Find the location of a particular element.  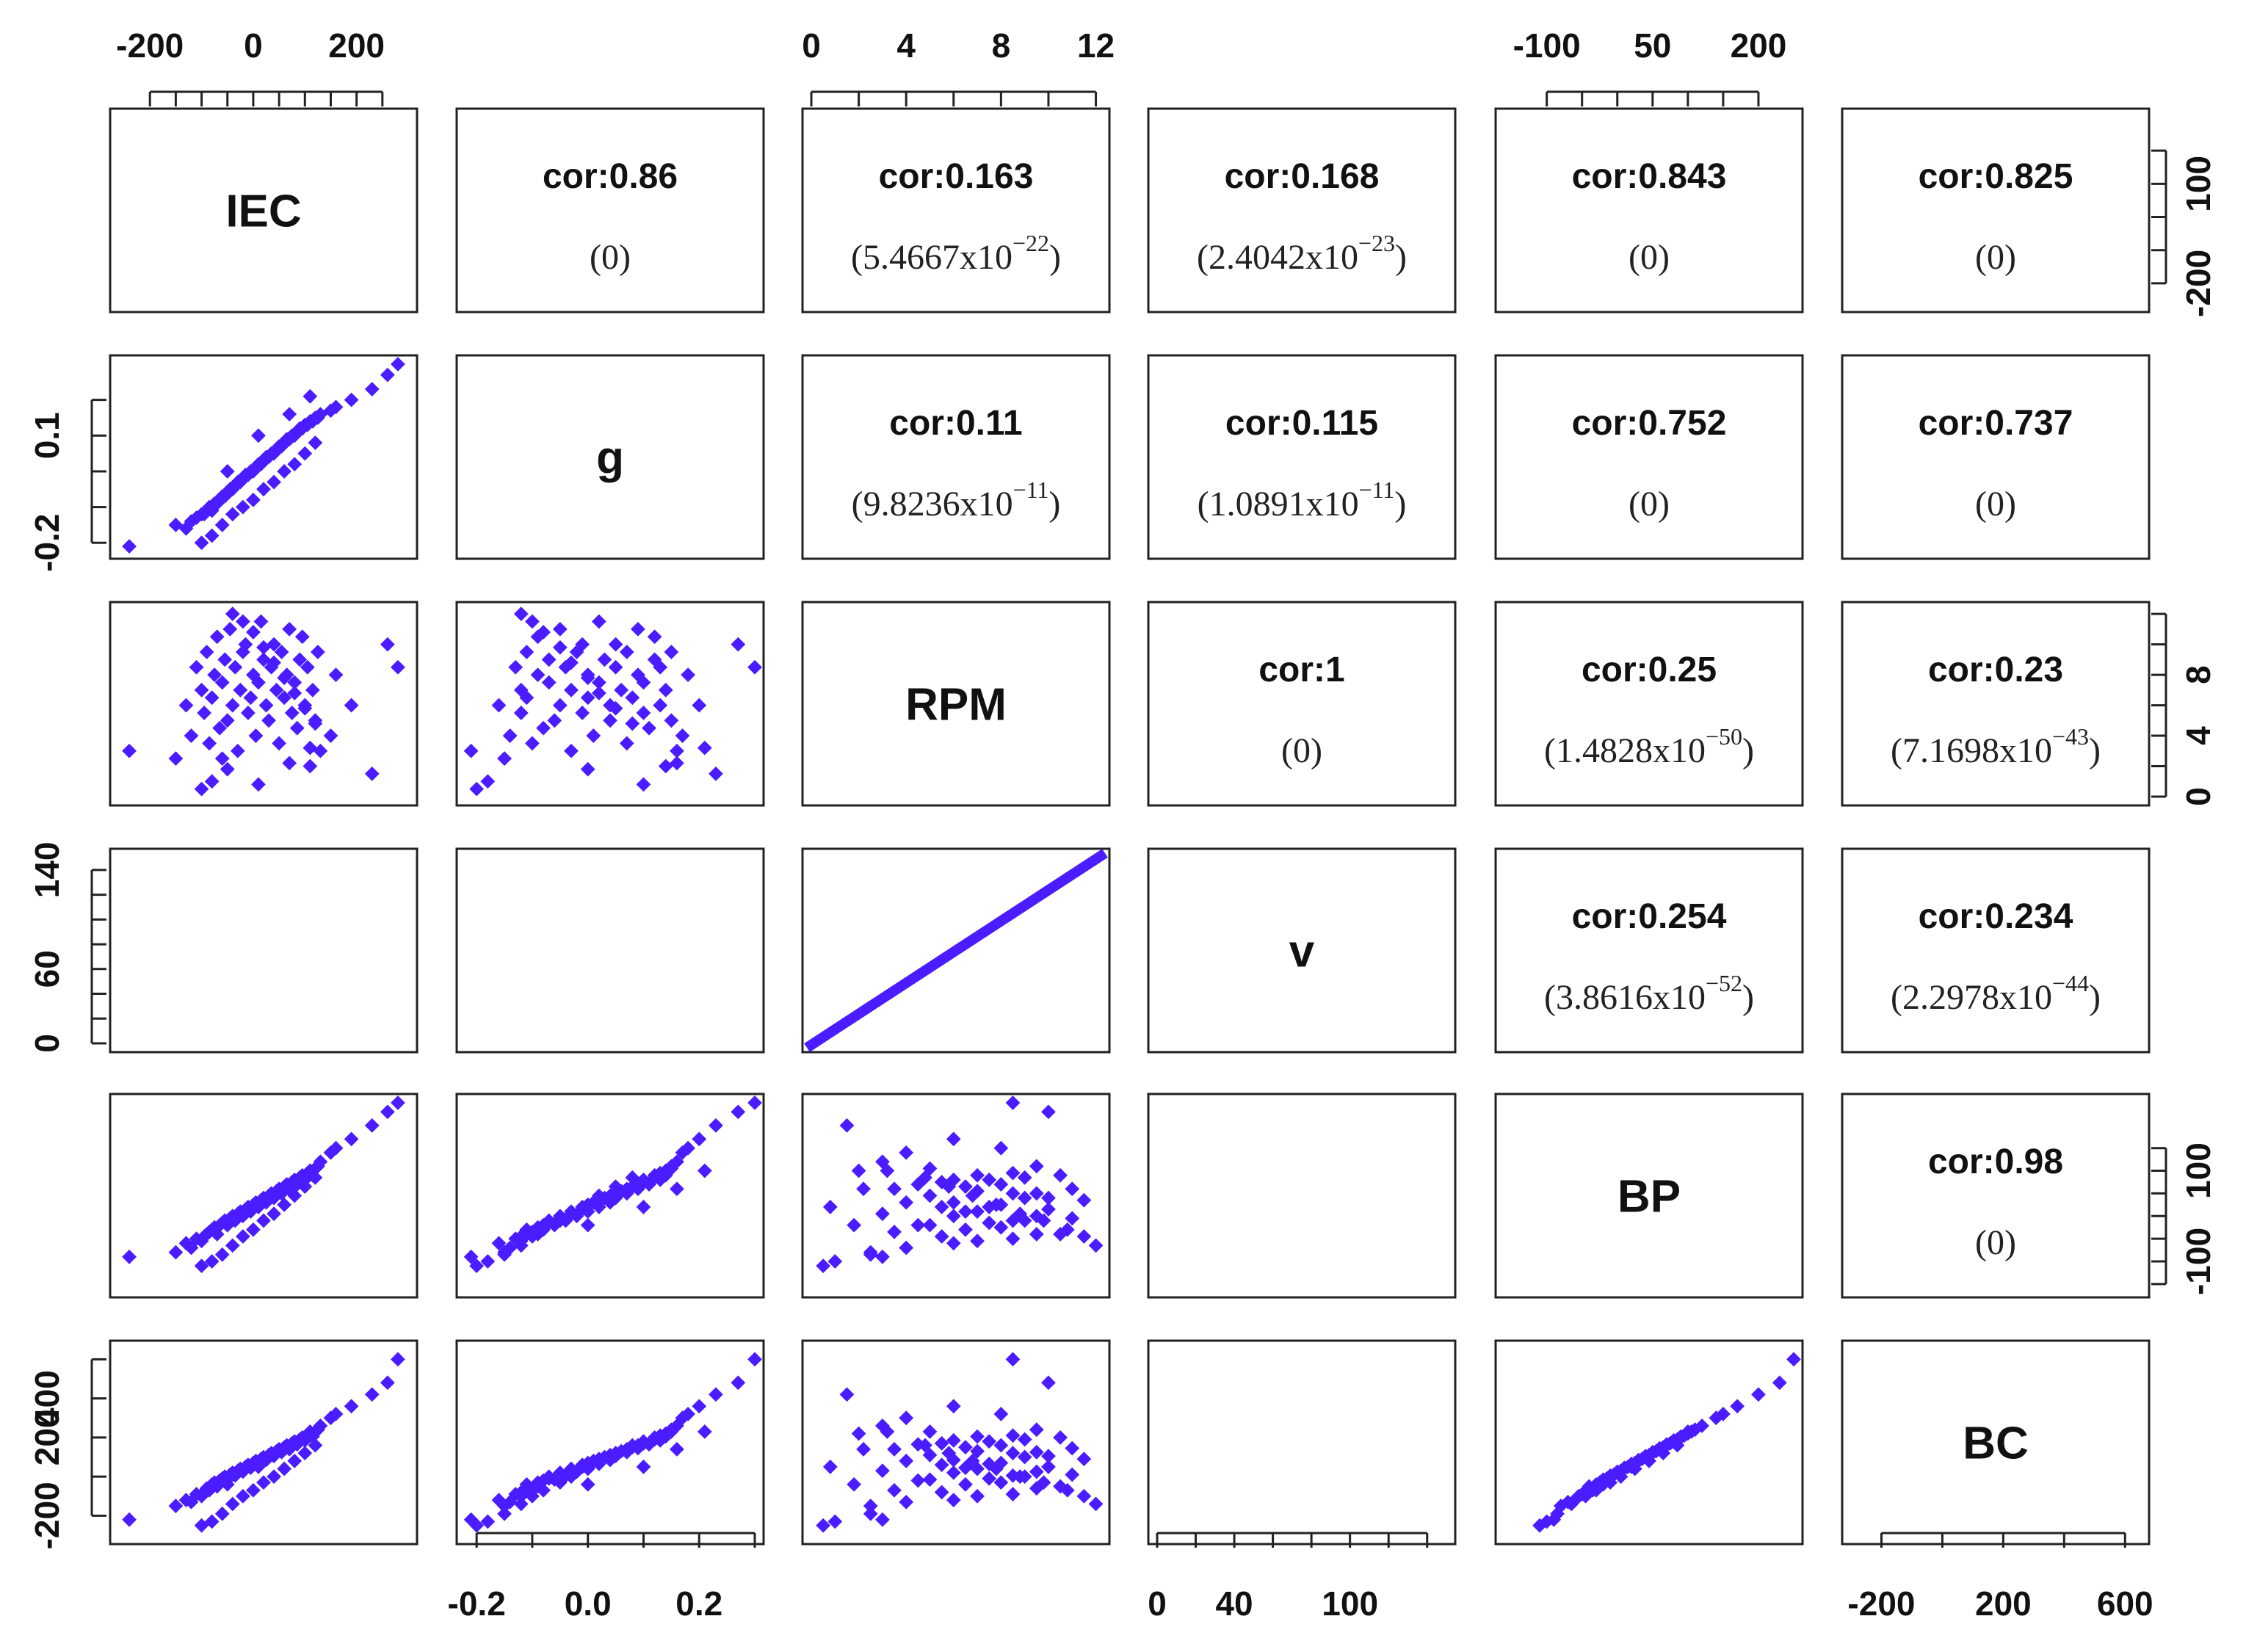

p-value-base: (7.1698x10 is located at coordinates (1971, 750).